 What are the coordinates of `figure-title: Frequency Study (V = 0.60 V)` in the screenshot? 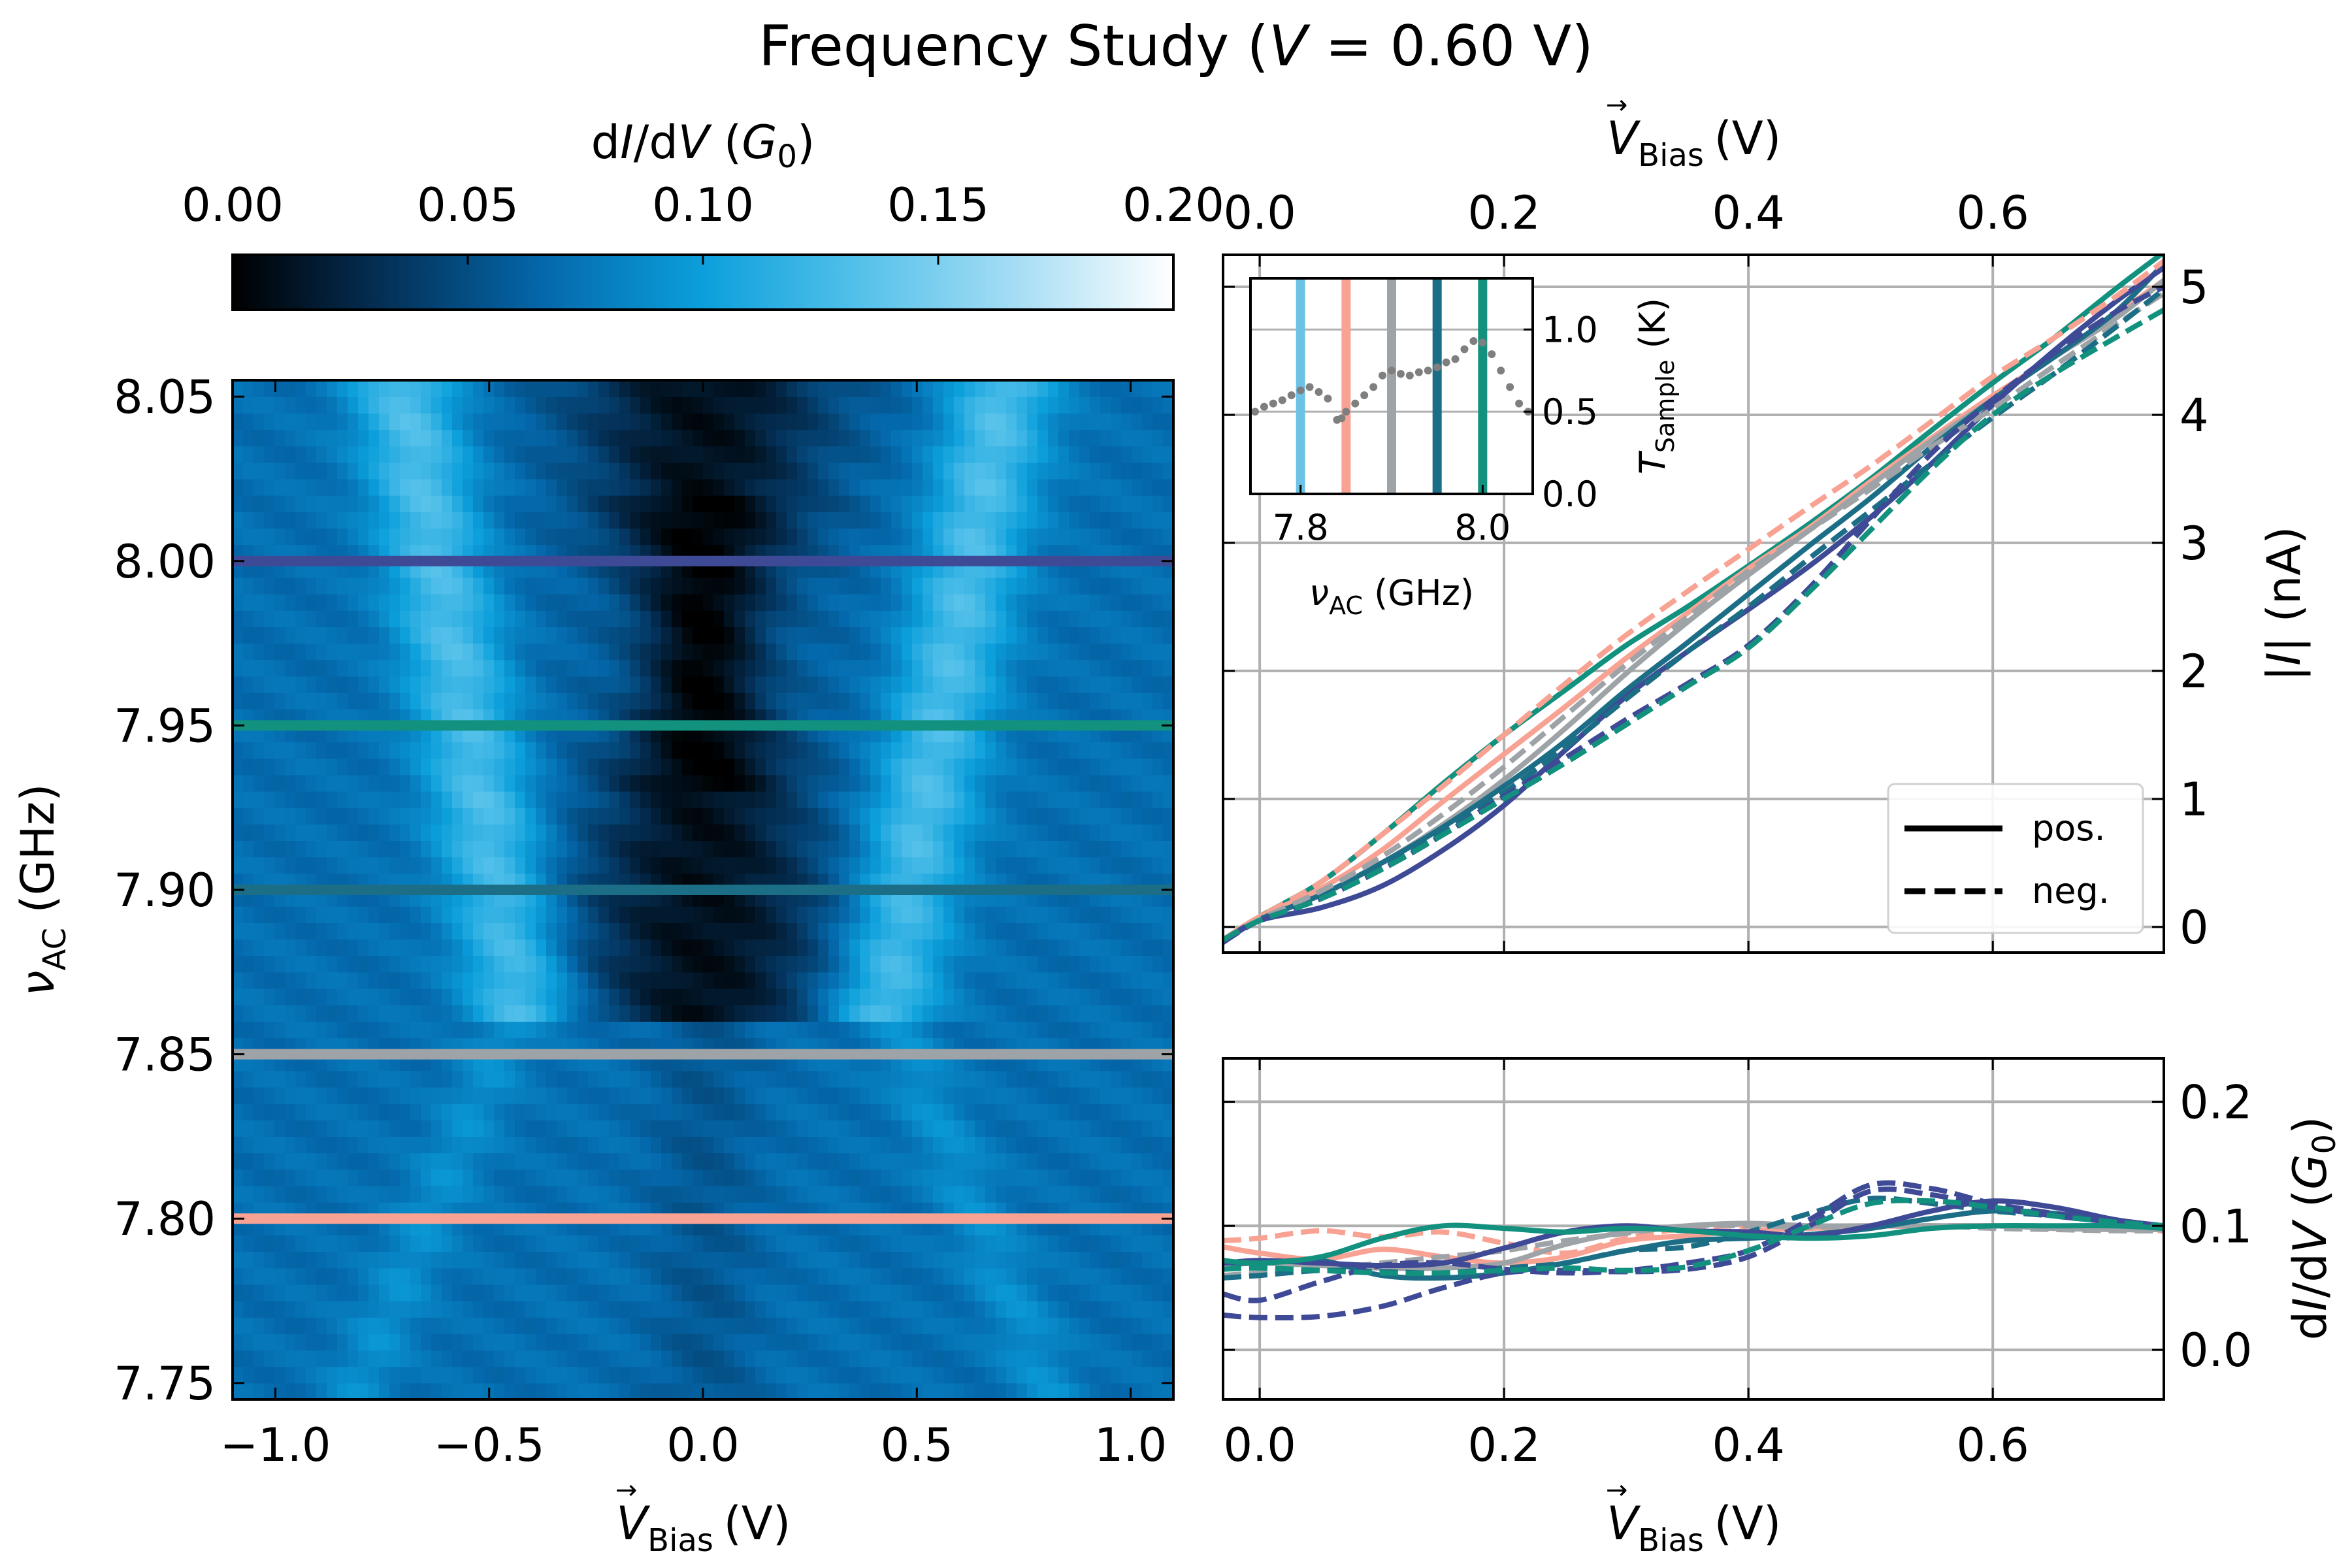 It's located at (1176, 46).